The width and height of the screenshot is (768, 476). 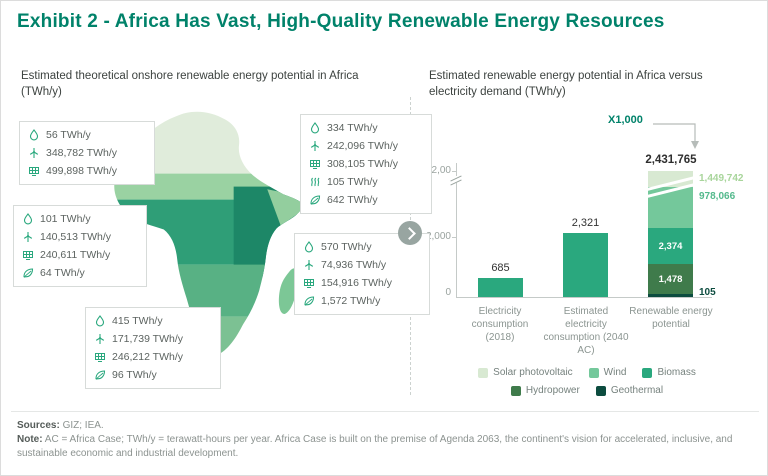 What do you see at coordinates (500, 268) in the screenshot?
I see `bar-value-2018: 685` at bounding box center [500, 268].